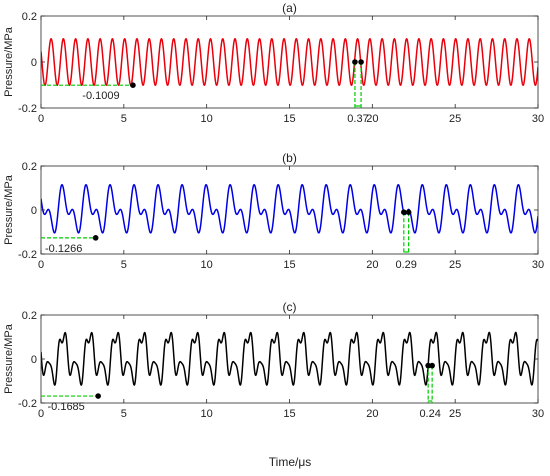  Describe the element at coordinates (429, 414) in the screenshot. I see `panel-c-interval-label: 0.24` at that location.